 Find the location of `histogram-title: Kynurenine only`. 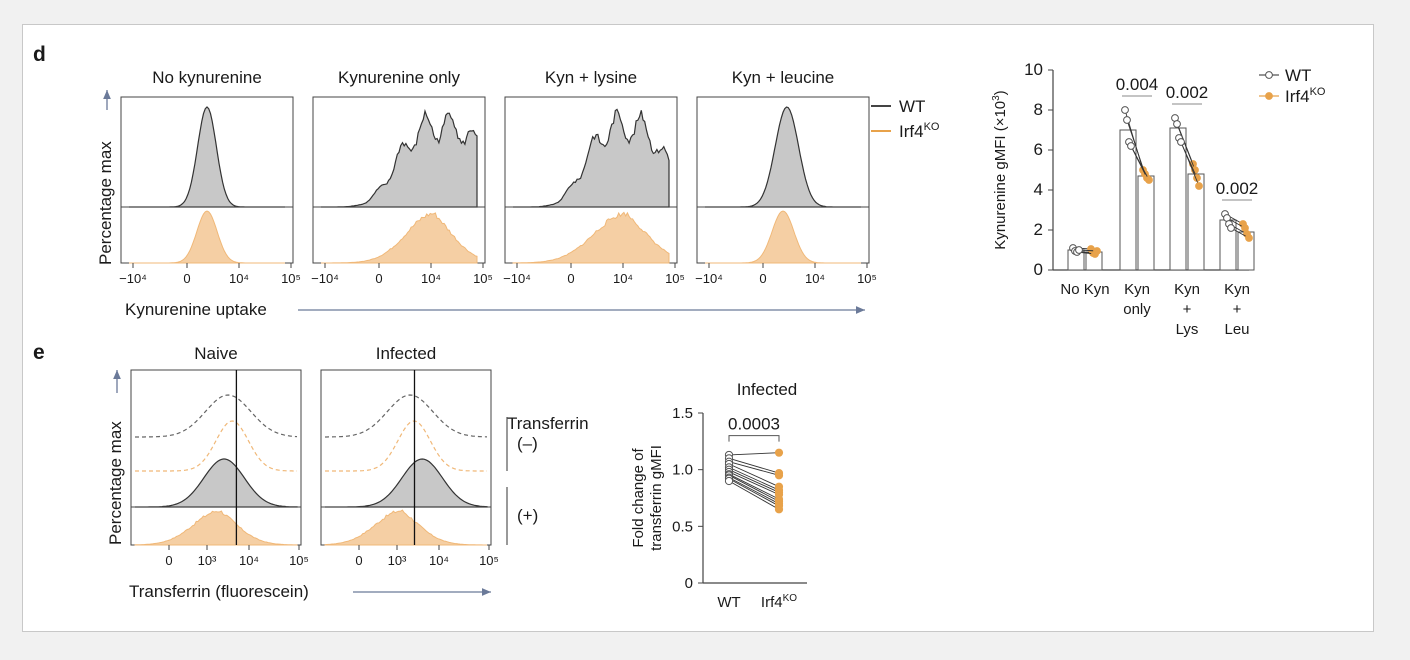

histogram-title: Kynurenine only is located at coordinates (399, 77).